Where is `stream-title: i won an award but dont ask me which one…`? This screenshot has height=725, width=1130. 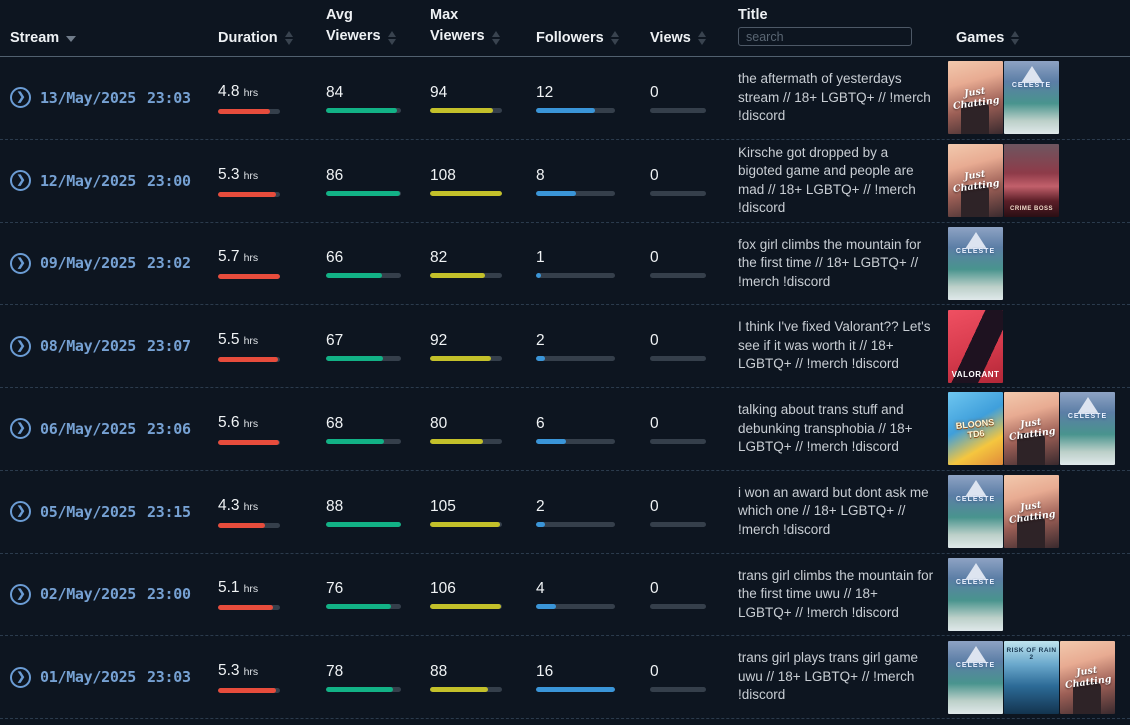 stream-title: i won an award but dont ask me which one… is located at coordinates (833, 510).